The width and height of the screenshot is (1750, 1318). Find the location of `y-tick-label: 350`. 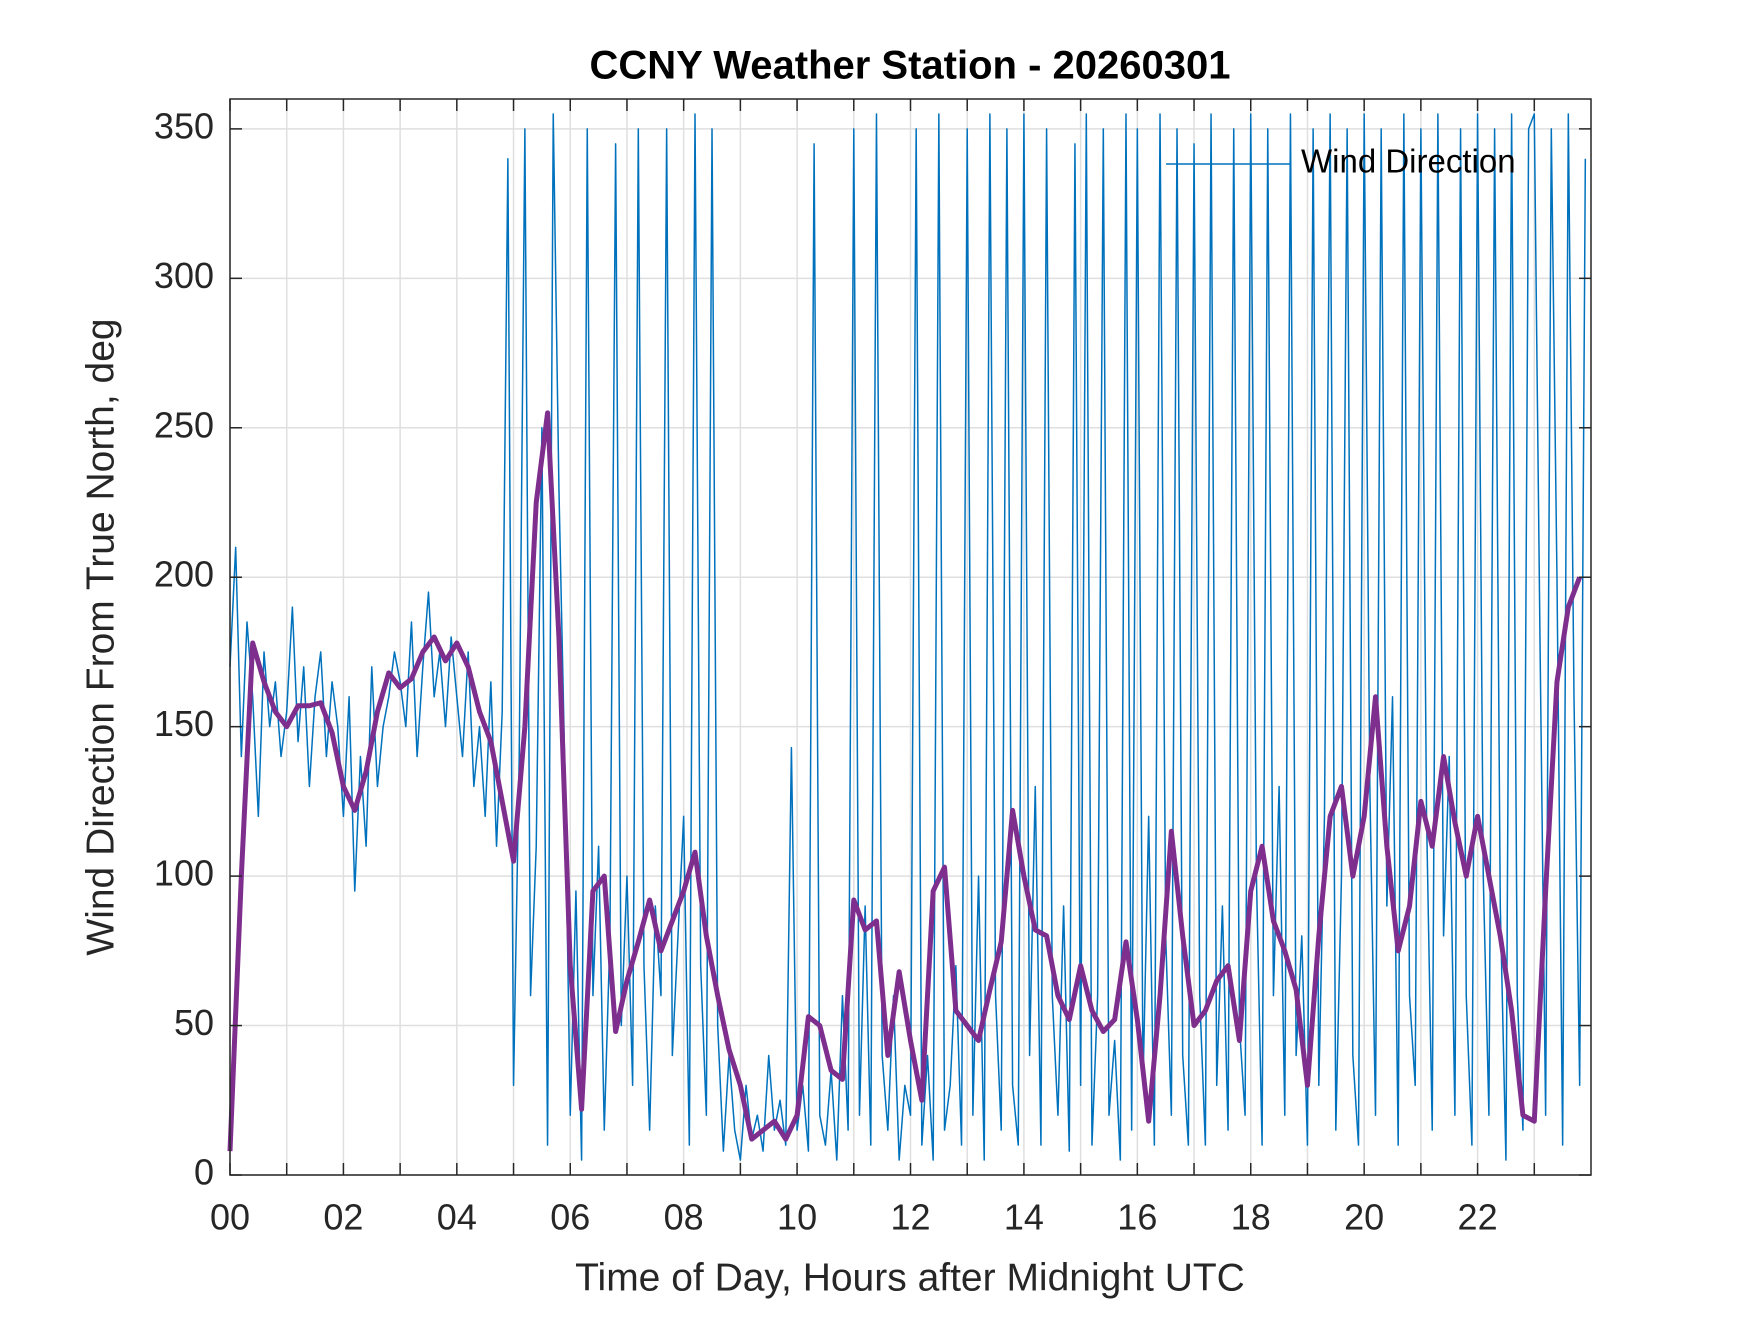

y-tick-label: 350 is located at coordinates (184, 125).